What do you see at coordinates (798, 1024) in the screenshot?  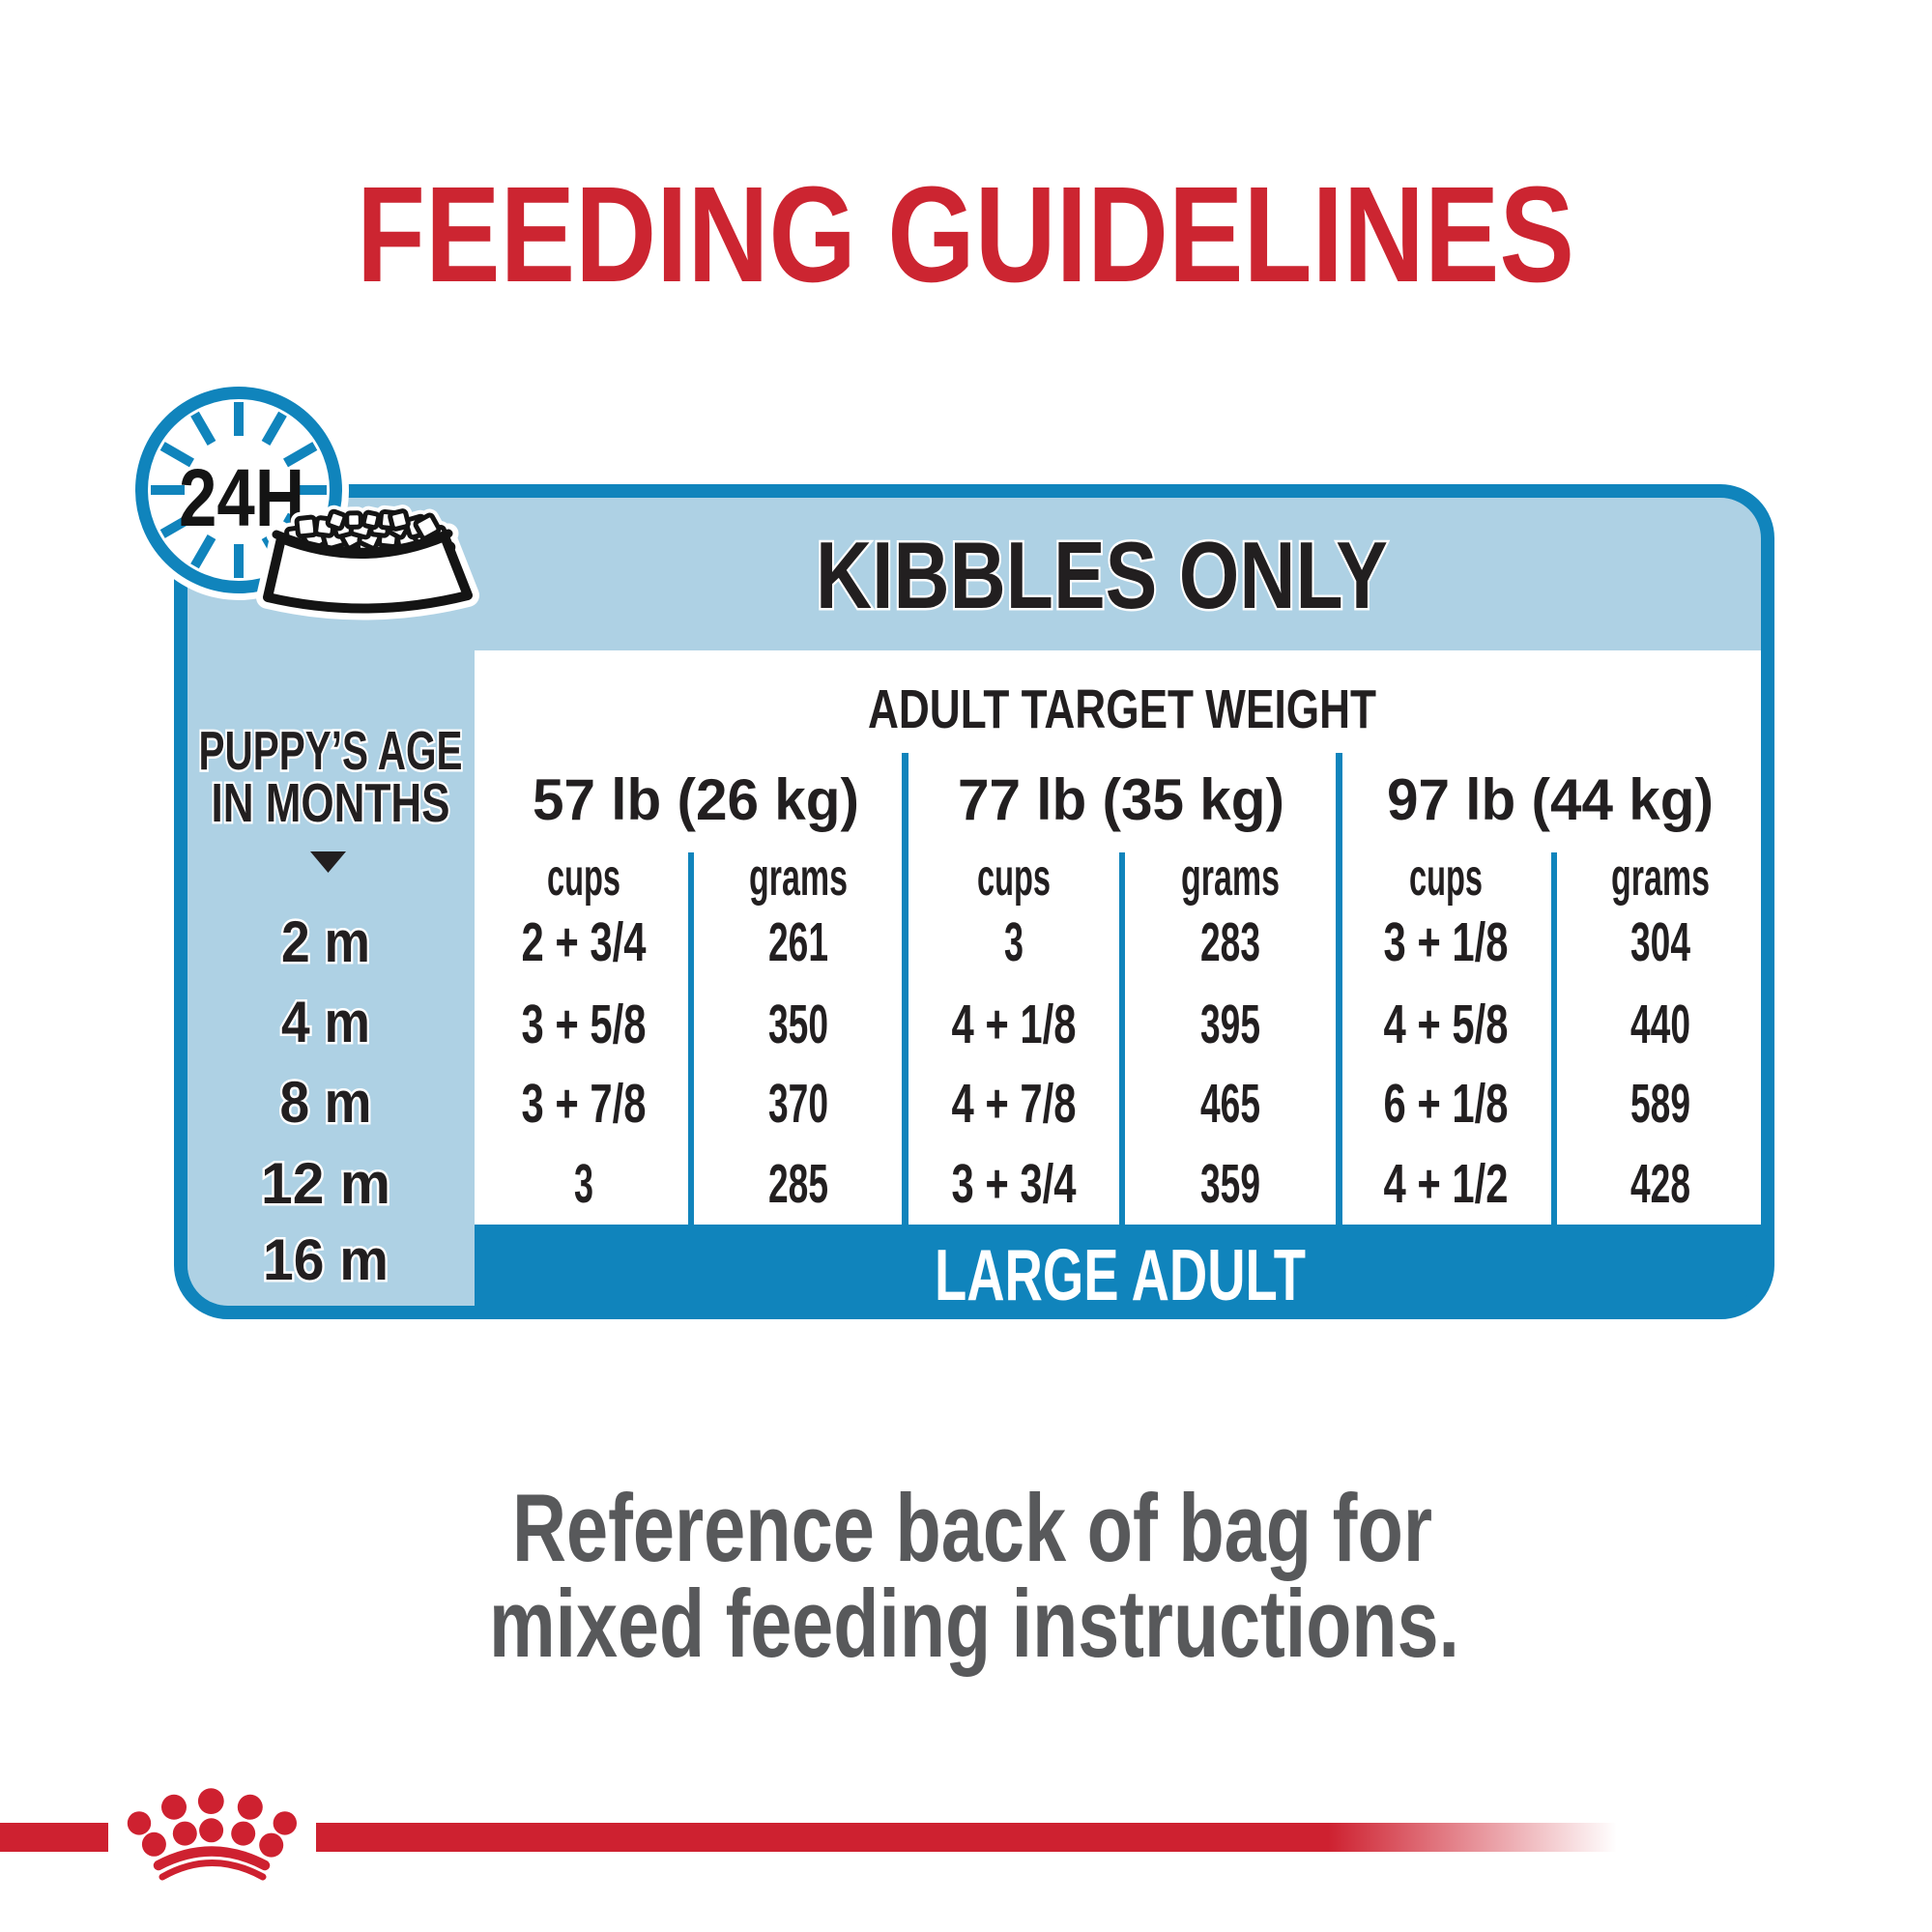 I see `svg-text: 350` at bounding box center [798, 1024].